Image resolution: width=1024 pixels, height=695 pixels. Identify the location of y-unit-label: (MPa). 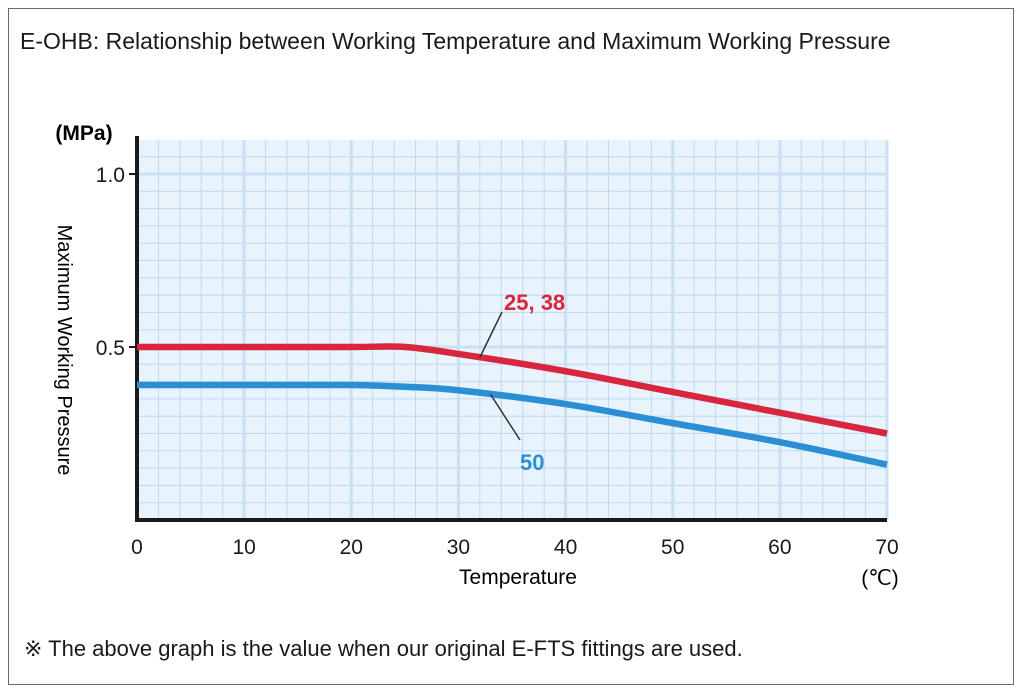
(83, 133).